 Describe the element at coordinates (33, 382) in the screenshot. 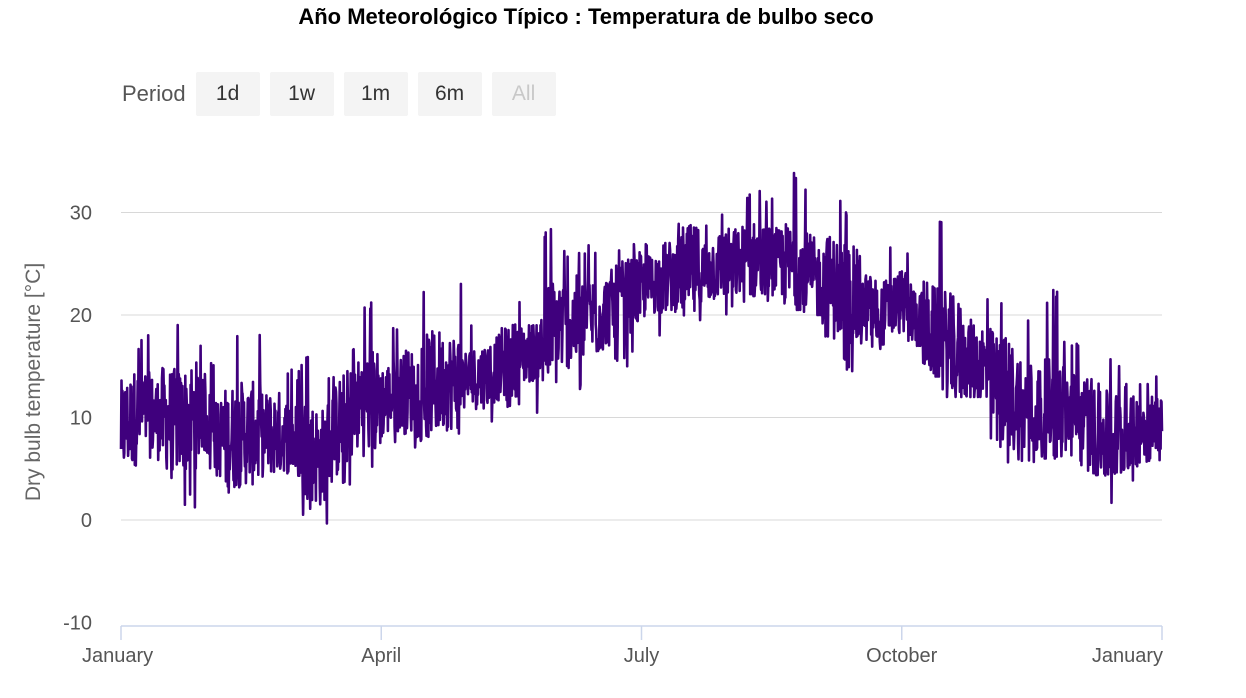

I see `y-axis-label: Dry bulb temperature [°C]` at that location.